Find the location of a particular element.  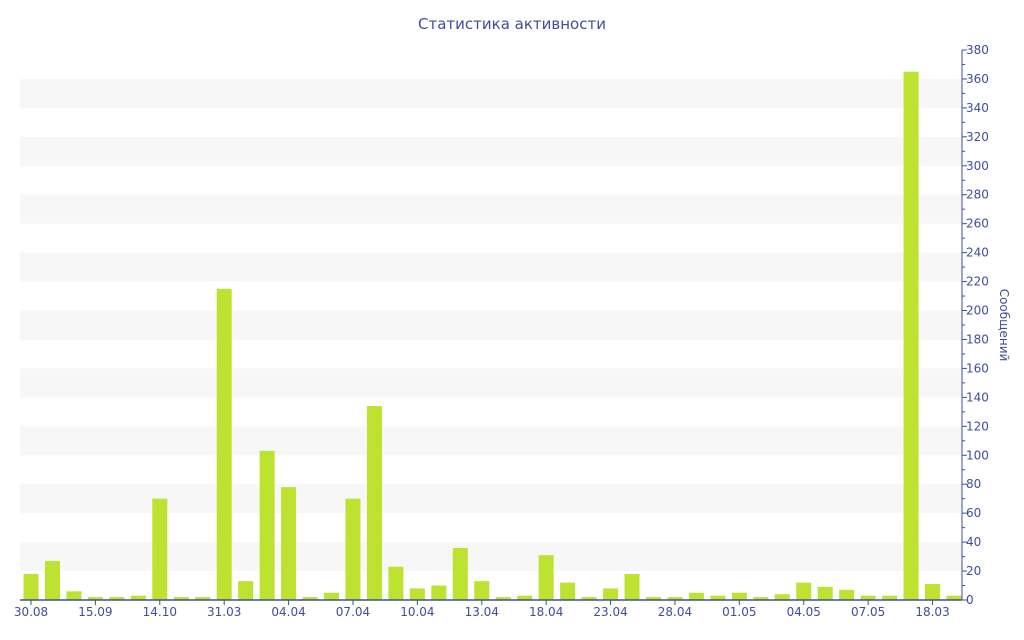

y-tick-label: 240 is located at coordinates (977, 253).